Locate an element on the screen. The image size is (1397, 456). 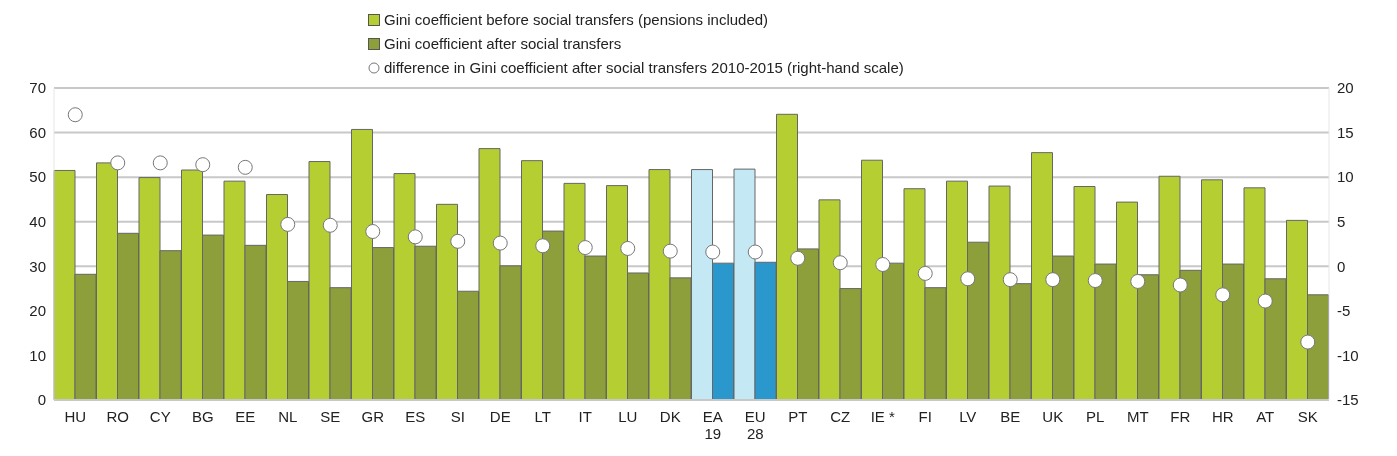
x-tick-label: BE is located at coordinates (1010, 416).